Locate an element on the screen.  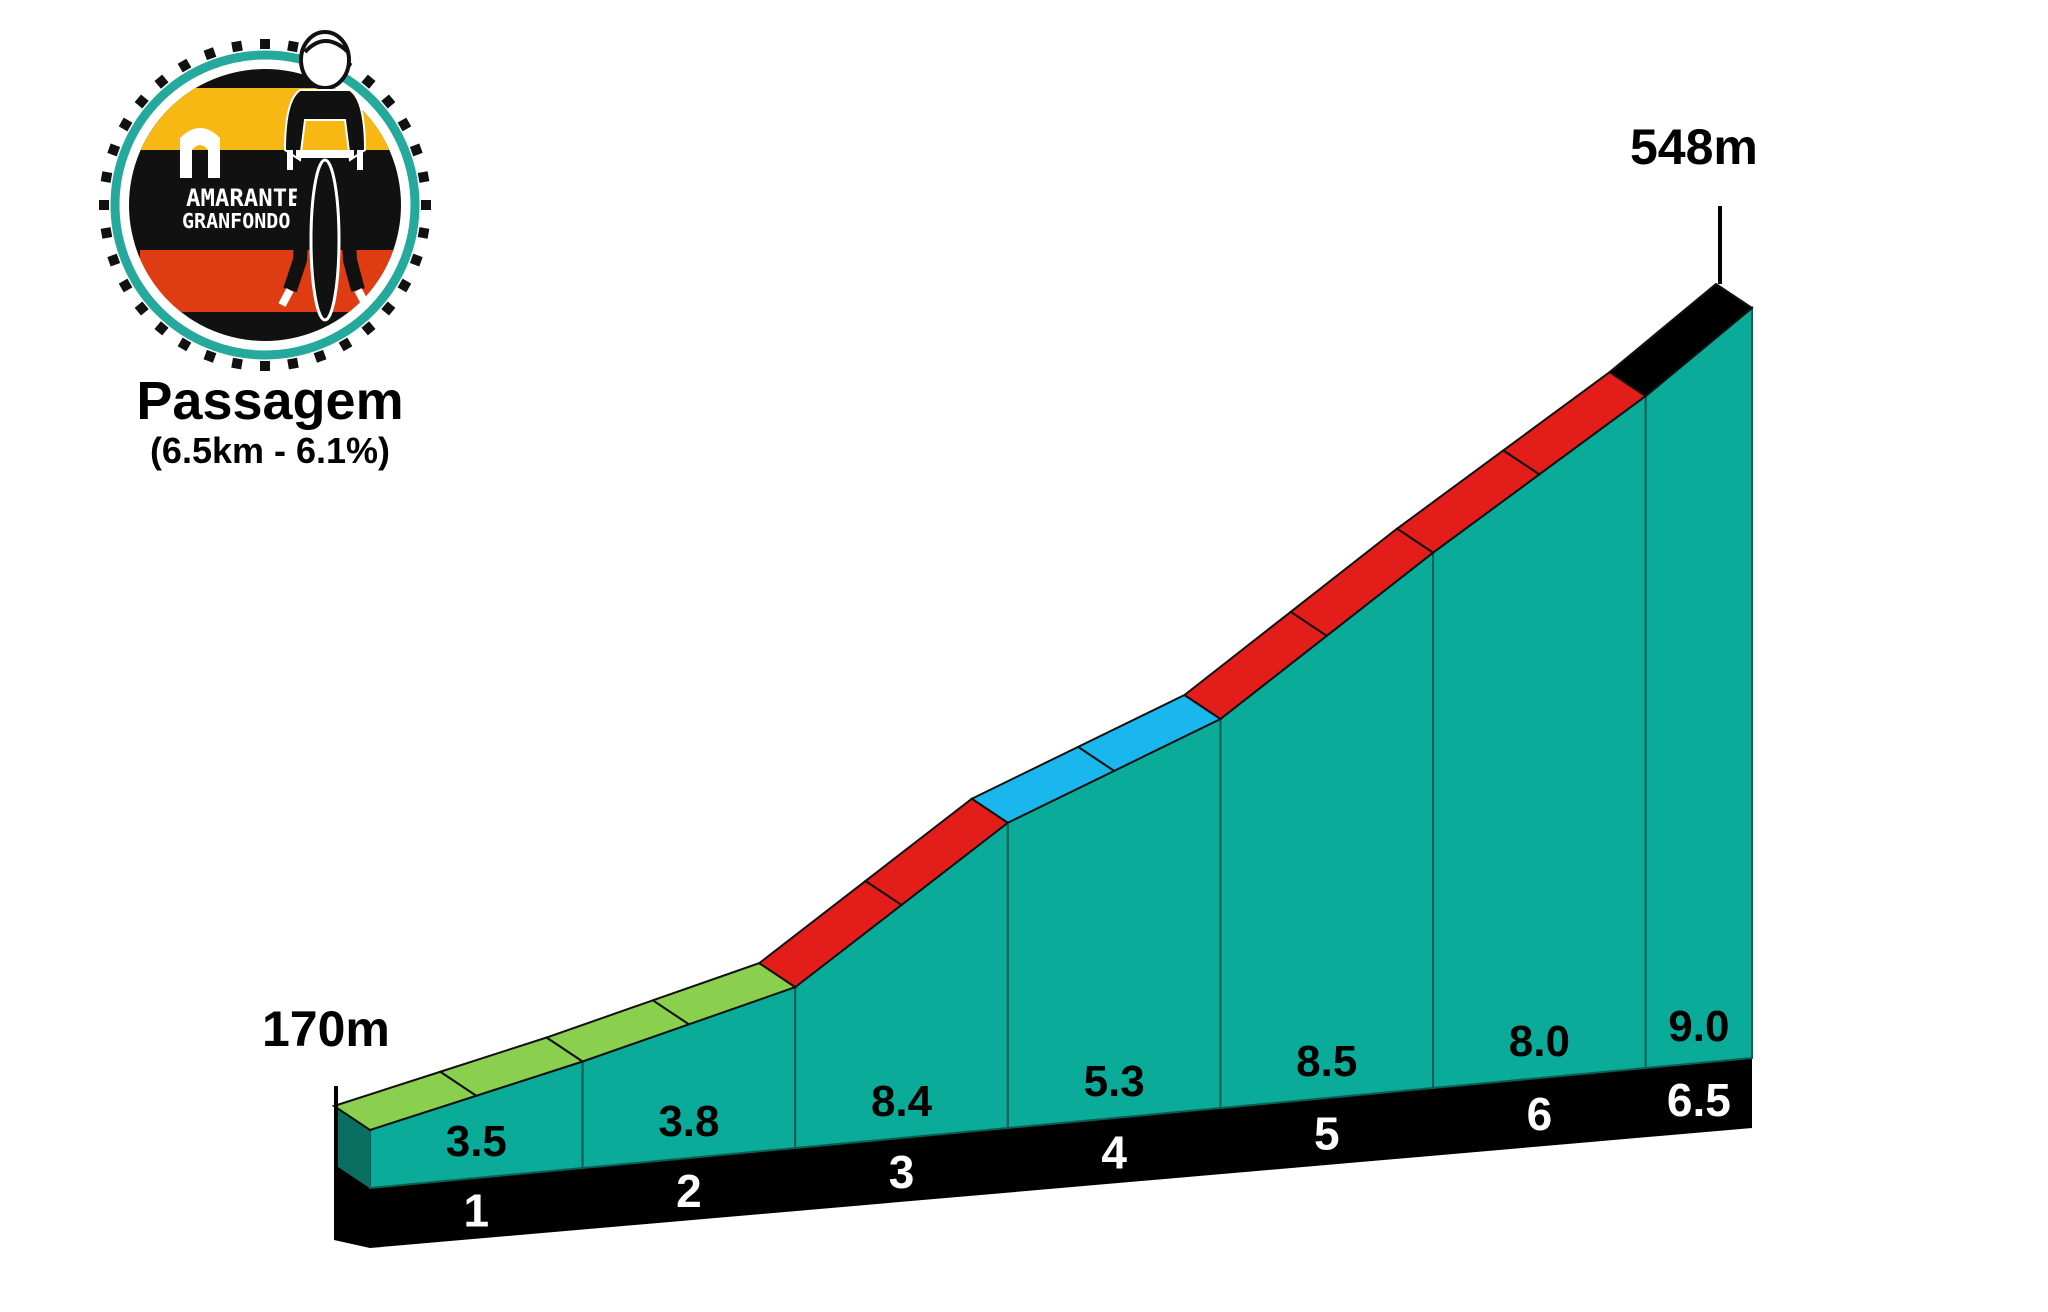
base-side is located at coordinates (352, 1206).